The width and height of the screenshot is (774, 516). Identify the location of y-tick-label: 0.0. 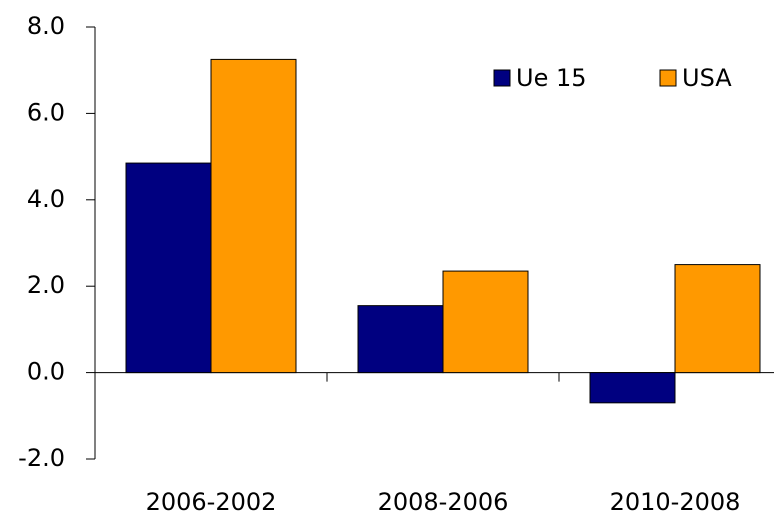
(46, 372).